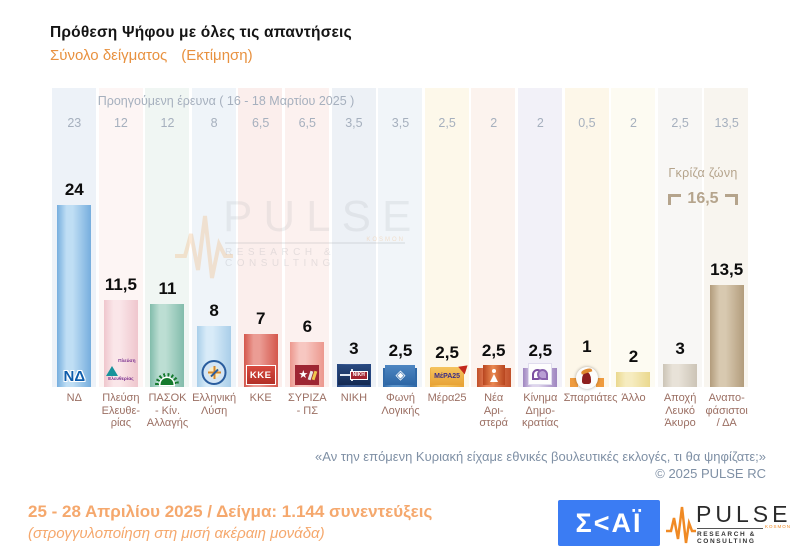  What do you see at coordinates (447, 376) in the screenshot?
I see `t: ΜέΡΑ25` at bounding box center [447, 376].